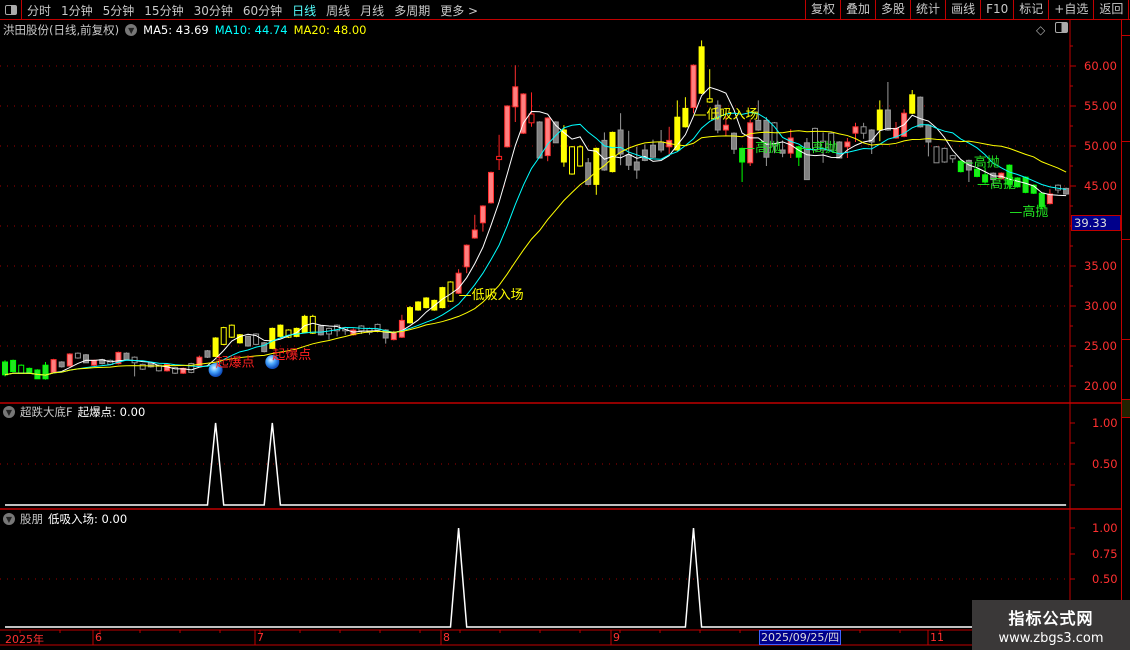 The image size is (1130, 650). I want to click on chart-annotation: —低吸入场, so click(491, 295).